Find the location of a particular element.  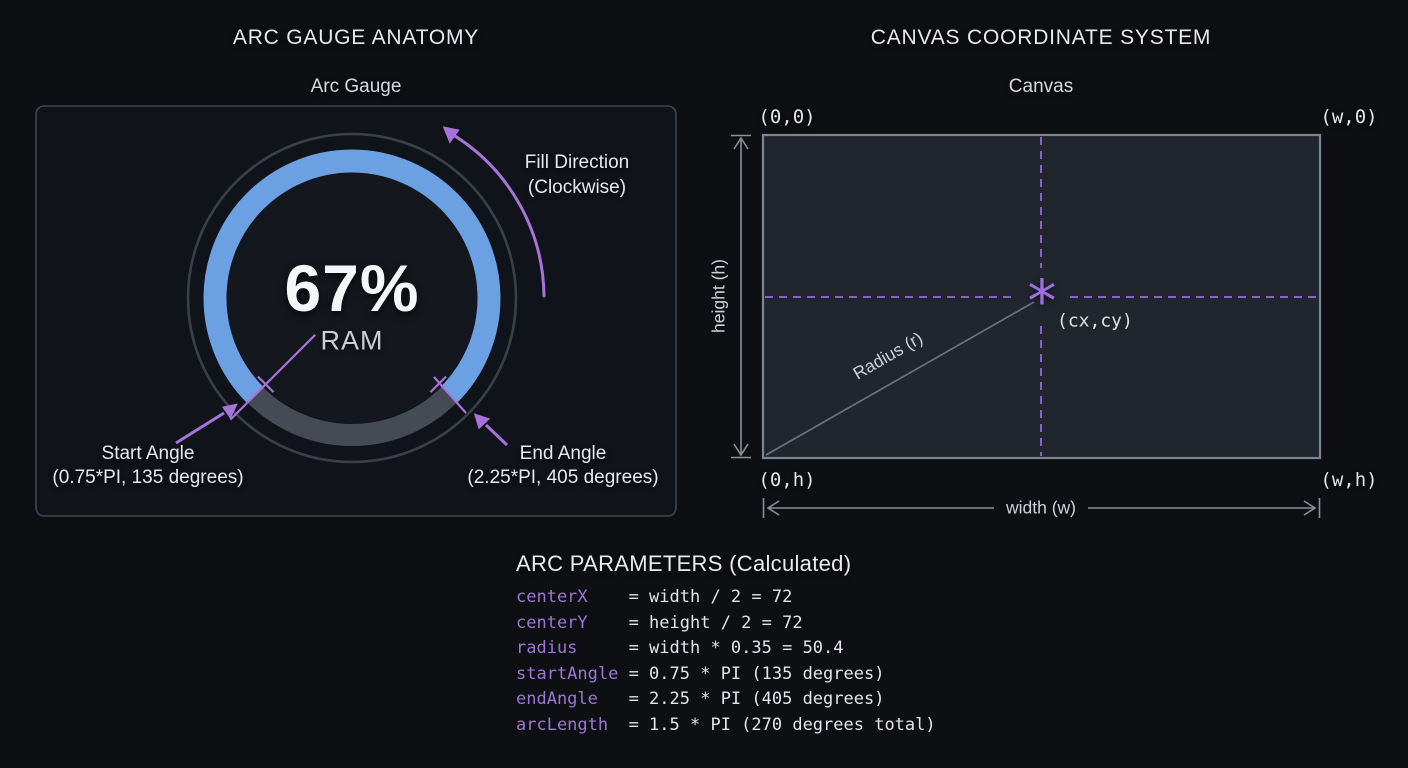

width-dim-arrow-left is located at coordinates (773, 508).